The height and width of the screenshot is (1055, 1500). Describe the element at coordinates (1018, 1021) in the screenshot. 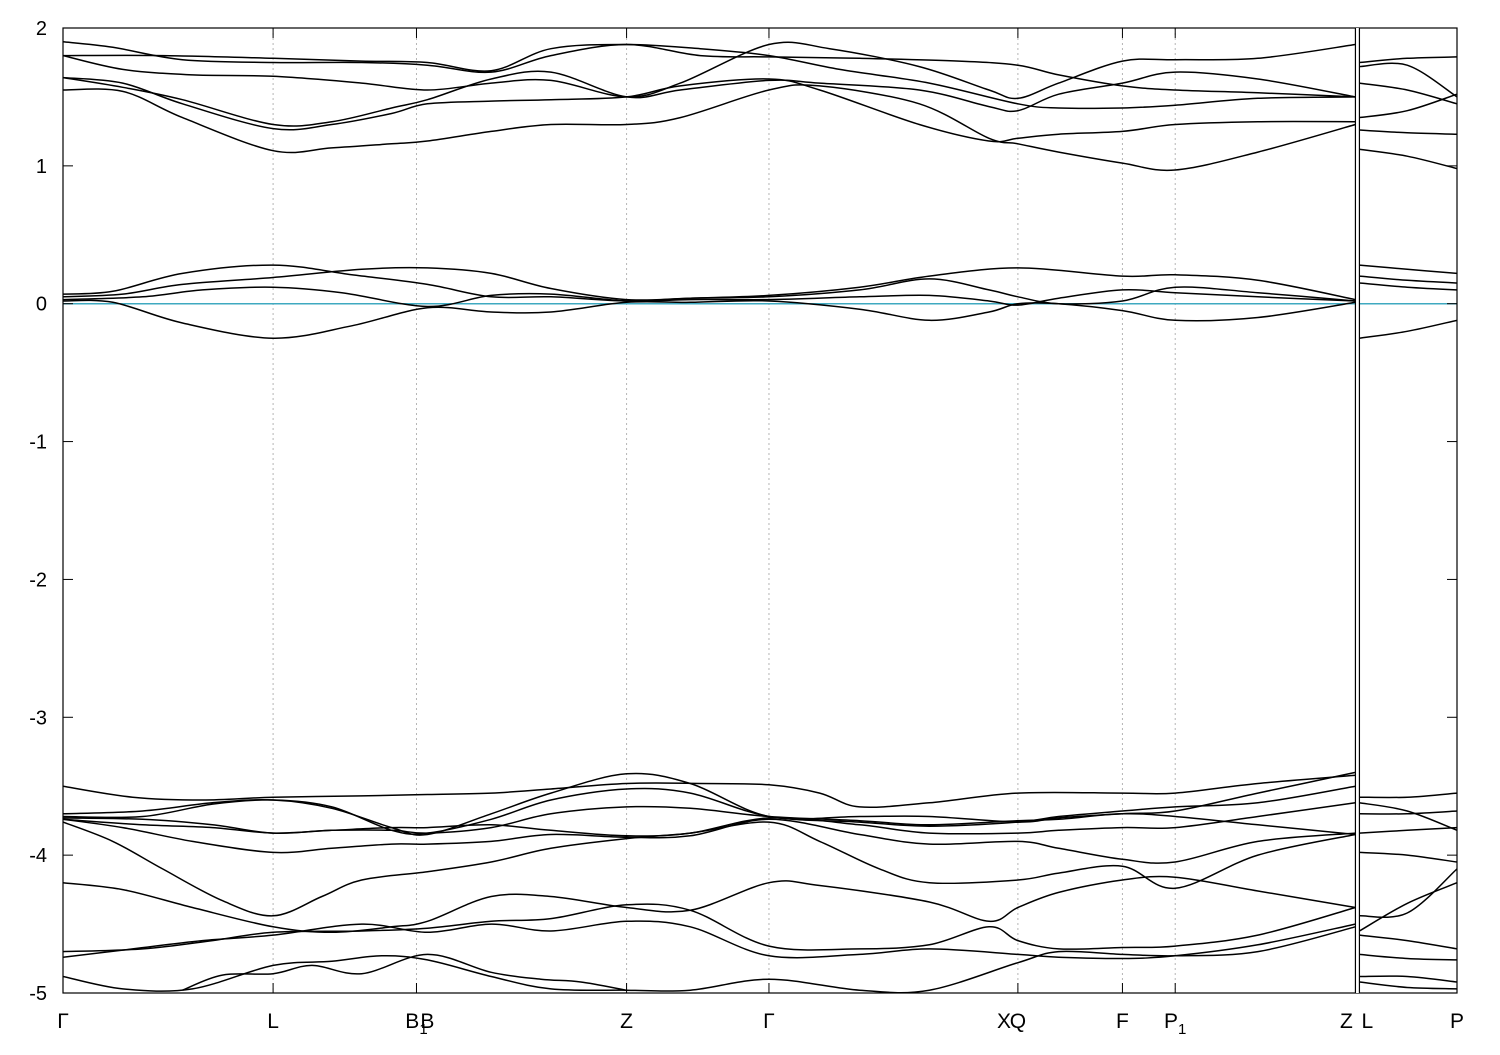

I see `x-tick-label: Q` at that location.